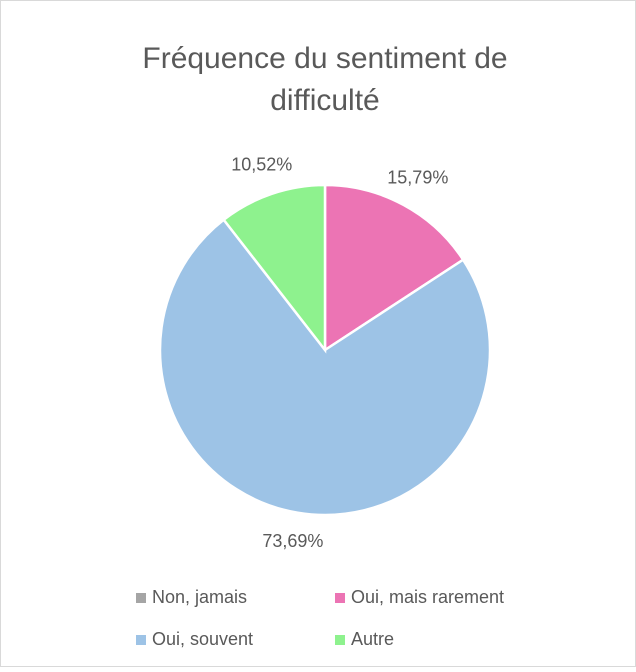 The image size is (636, 672). Describe the element at coordinates (324, 79) in the screenshot. I see `chart-title: Fréquence du sentiment de difficulté` at that location.